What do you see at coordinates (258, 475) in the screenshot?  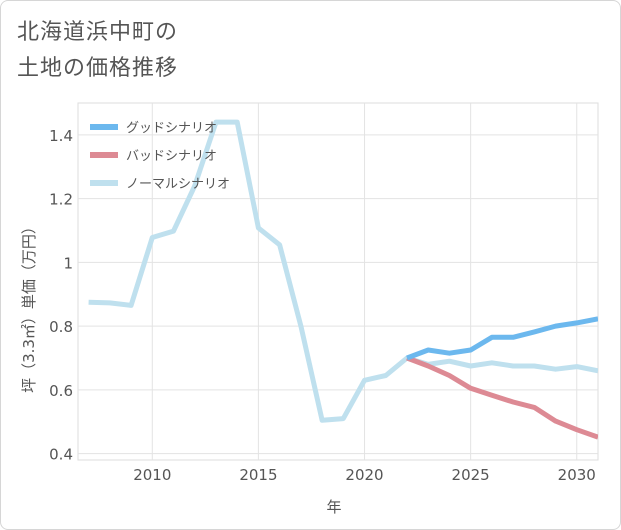 I see `x-tick-label: 2015` at bounding box center [258, 475].